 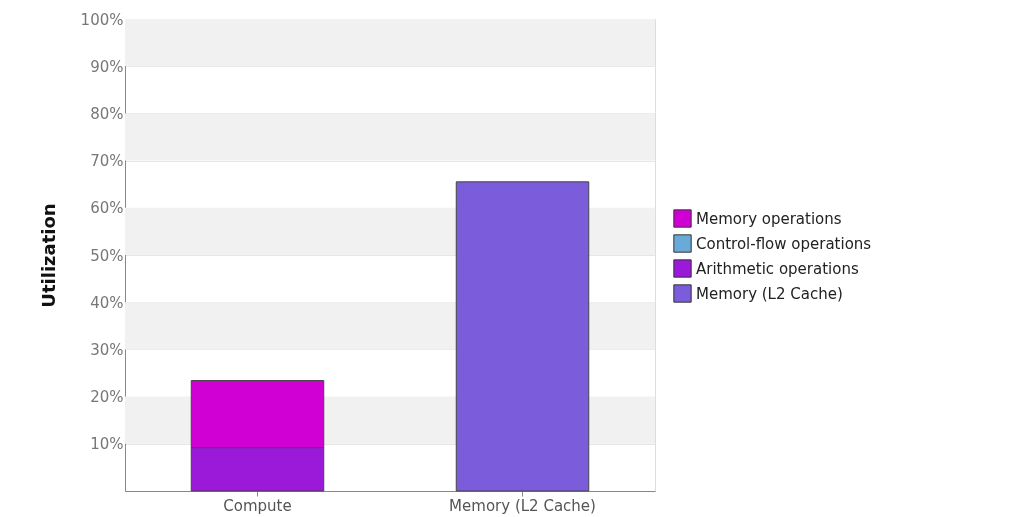 What do you see at coordinates (107, 66) in the screenshot?
I see `y-tick-label: 90%` at bounding box center [107, 66].